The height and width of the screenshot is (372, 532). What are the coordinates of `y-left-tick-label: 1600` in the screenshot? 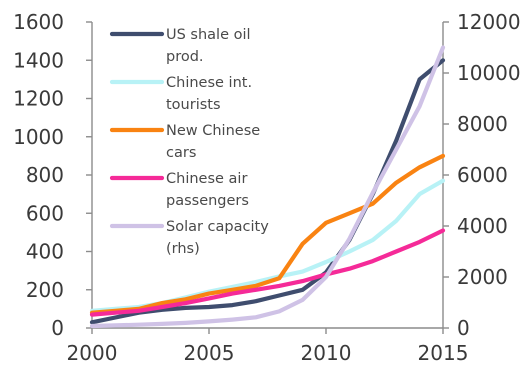 It's located at (38, 22).